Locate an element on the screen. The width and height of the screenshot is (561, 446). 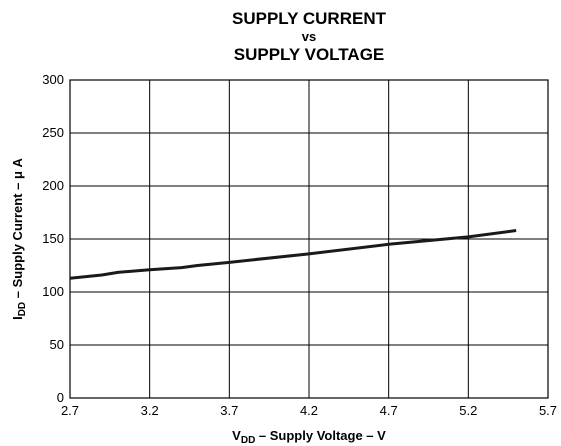
y-tick-label: 150 is located at coordinates (53, 238).